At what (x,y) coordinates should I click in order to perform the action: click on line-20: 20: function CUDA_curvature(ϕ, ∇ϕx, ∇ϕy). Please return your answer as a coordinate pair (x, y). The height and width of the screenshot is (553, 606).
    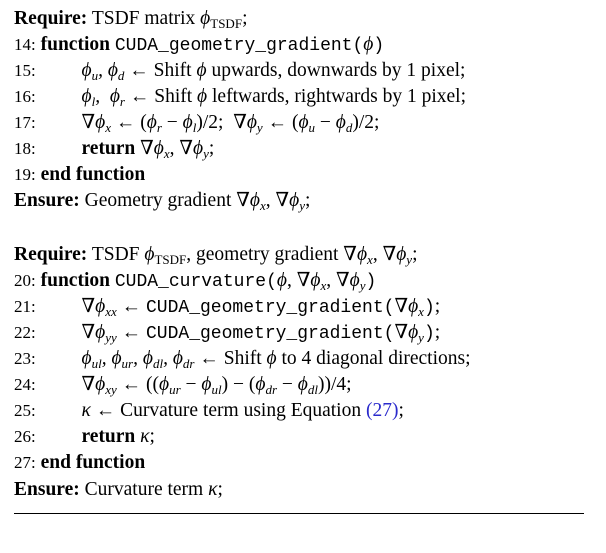
    Looking at the image, I should click on (195, 281).